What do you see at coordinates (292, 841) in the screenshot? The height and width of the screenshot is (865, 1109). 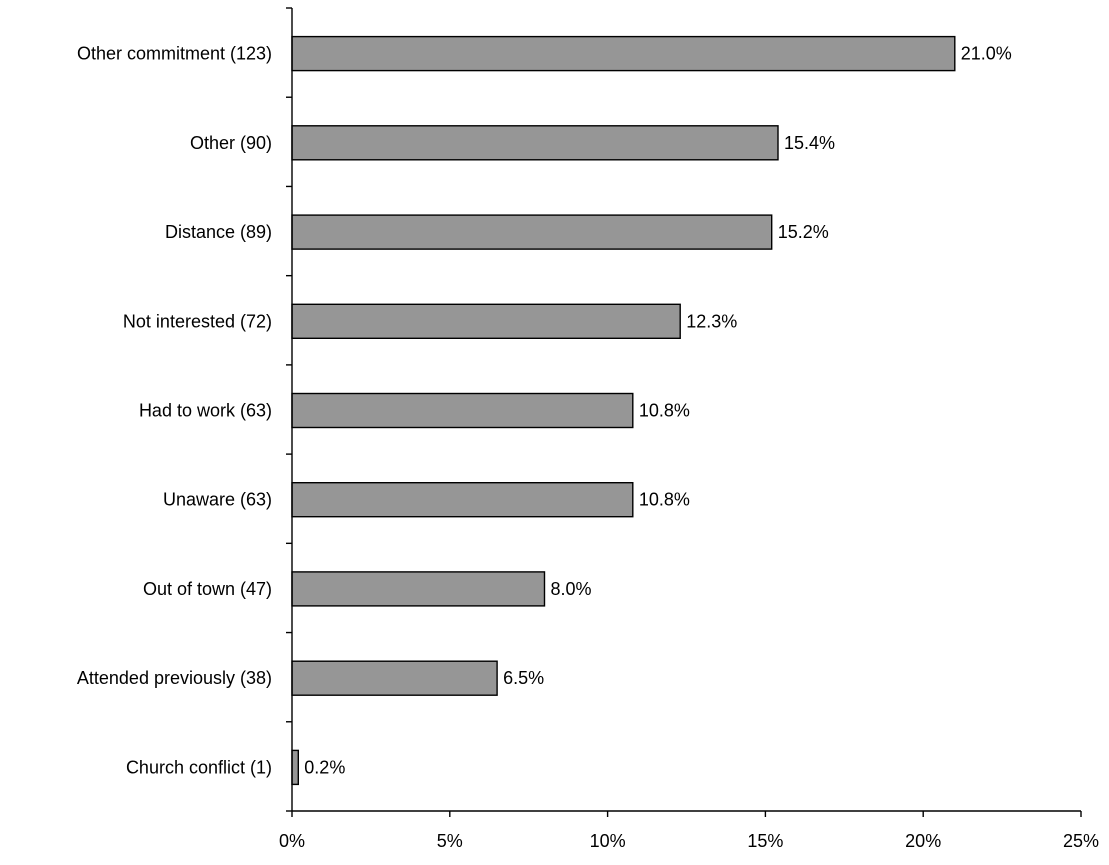 I see `x-tick-label: 0%` at bounding box center [292, 841].